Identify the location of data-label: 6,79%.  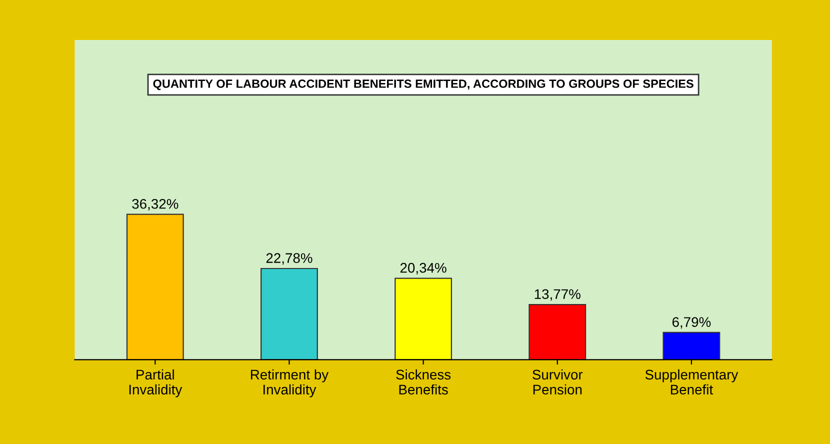
(691, 323).